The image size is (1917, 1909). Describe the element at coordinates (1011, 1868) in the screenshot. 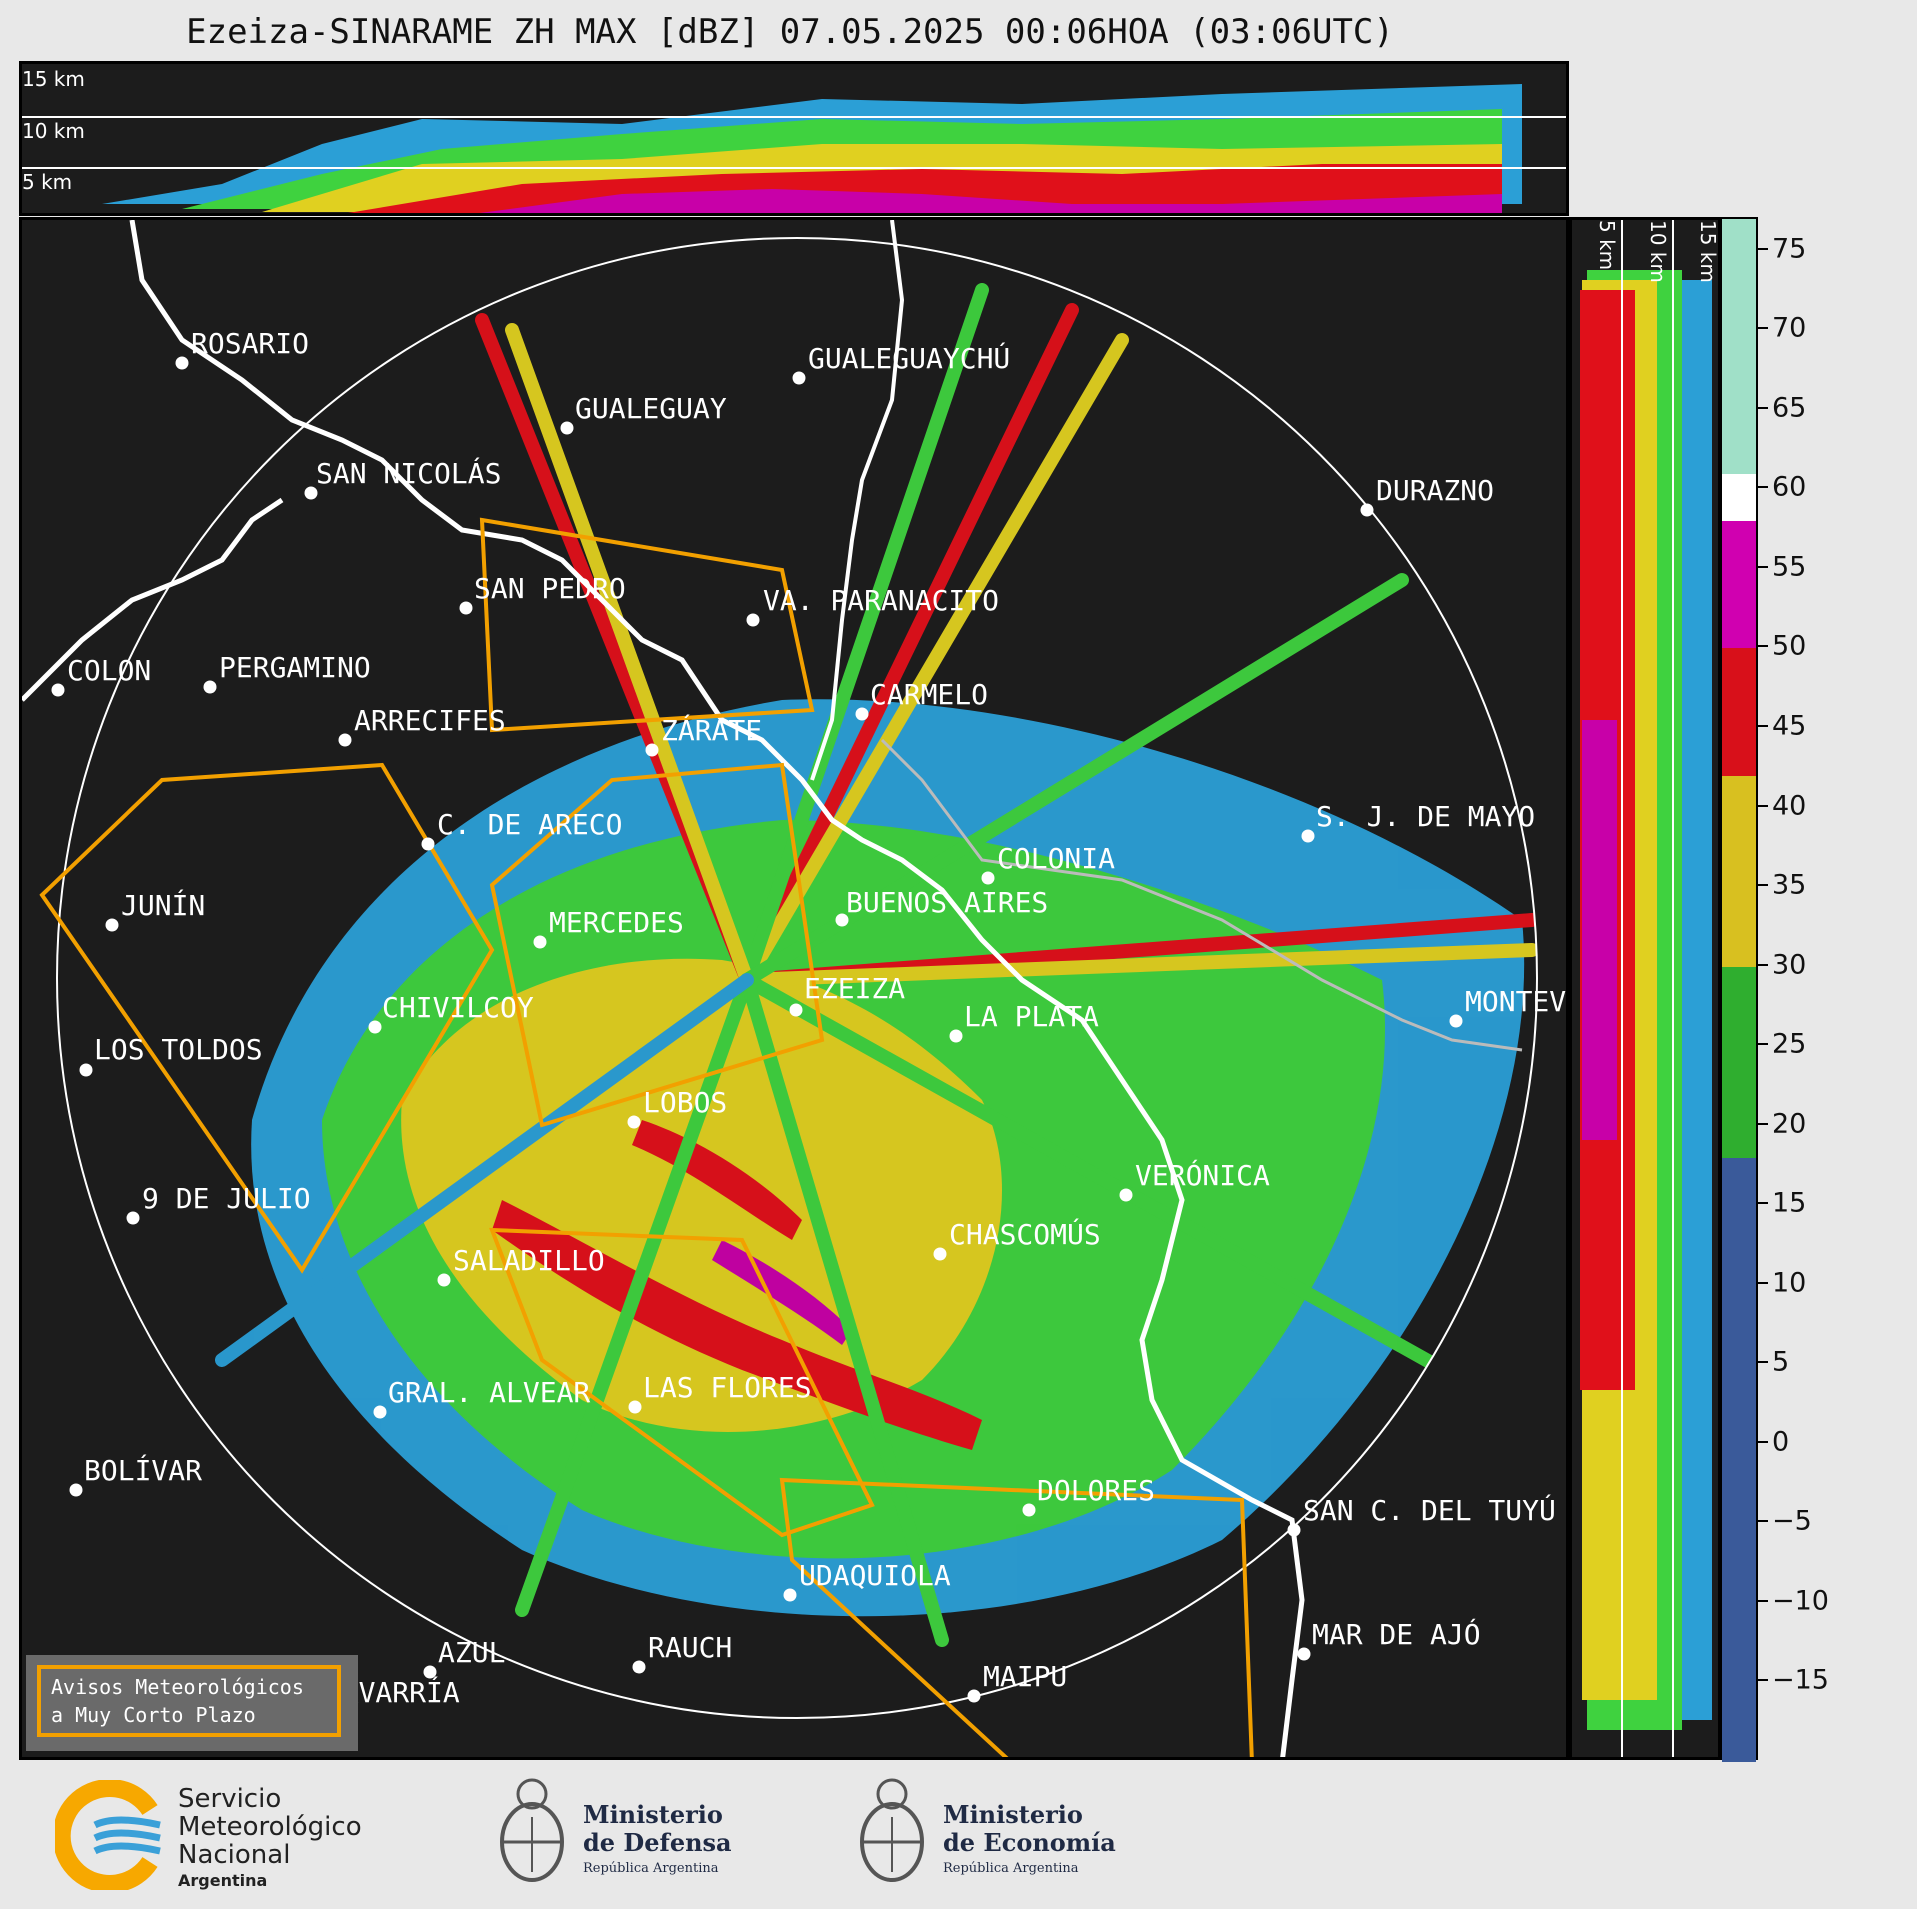

I see `economia-line3: República Argentina` at that location.